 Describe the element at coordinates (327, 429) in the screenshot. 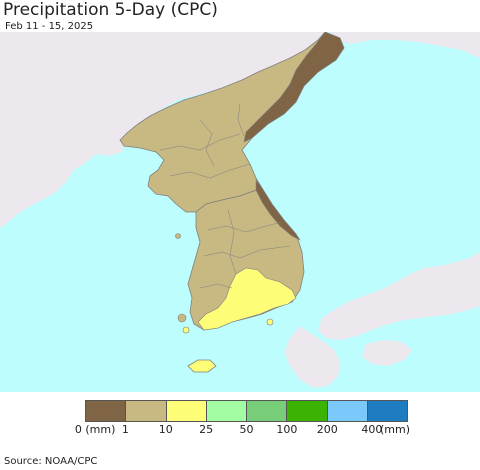

I see `legend-tick-label: 200` at that location.